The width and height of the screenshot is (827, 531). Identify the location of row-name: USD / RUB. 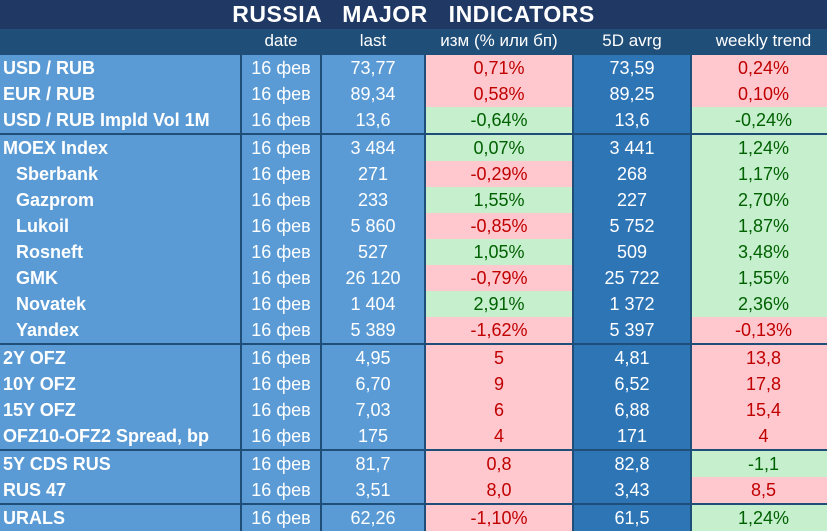
(120, 68).